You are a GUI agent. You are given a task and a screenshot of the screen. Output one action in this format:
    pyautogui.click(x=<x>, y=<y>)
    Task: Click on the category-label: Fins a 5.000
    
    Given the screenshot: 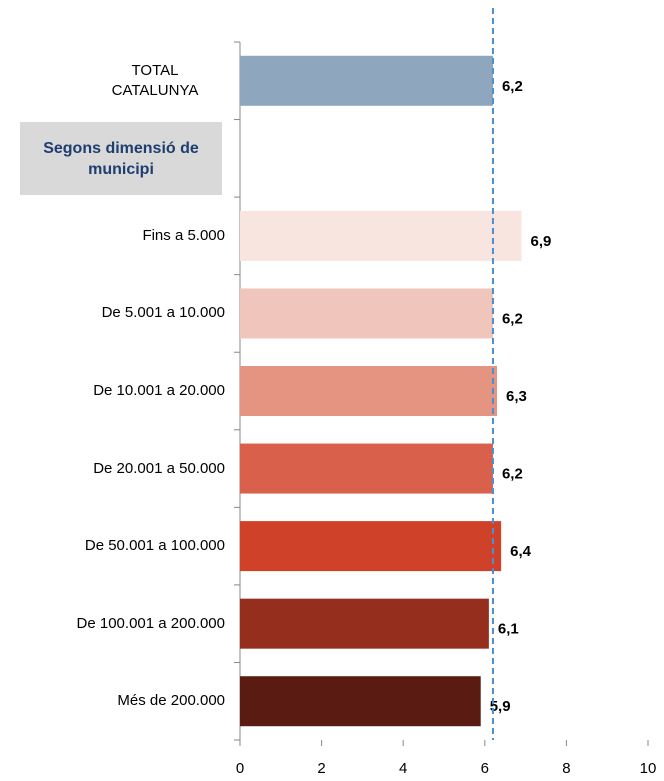 What is the action you would take?
    pyautogui.click(x=183, y=235)
    